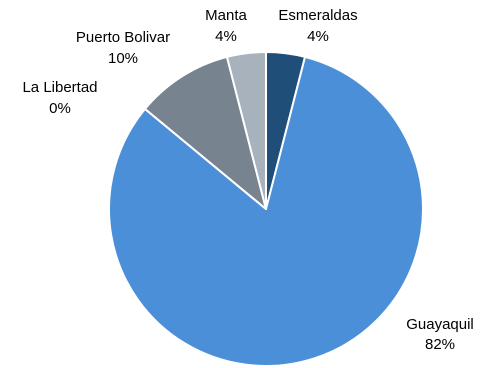  What do you see at coordinates (440, 344) in the screenshot?
I see `slice-value-guayaquil: 82%` at bounding box center [440, 344].